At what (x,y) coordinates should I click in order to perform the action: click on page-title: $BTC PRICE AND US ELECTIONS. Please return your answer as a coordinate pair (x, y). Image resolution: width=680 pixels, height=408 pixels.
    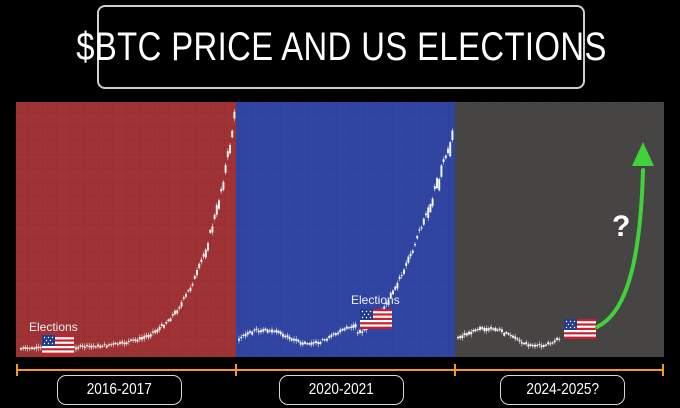
    Looking at the image, I should click on (341, 46).